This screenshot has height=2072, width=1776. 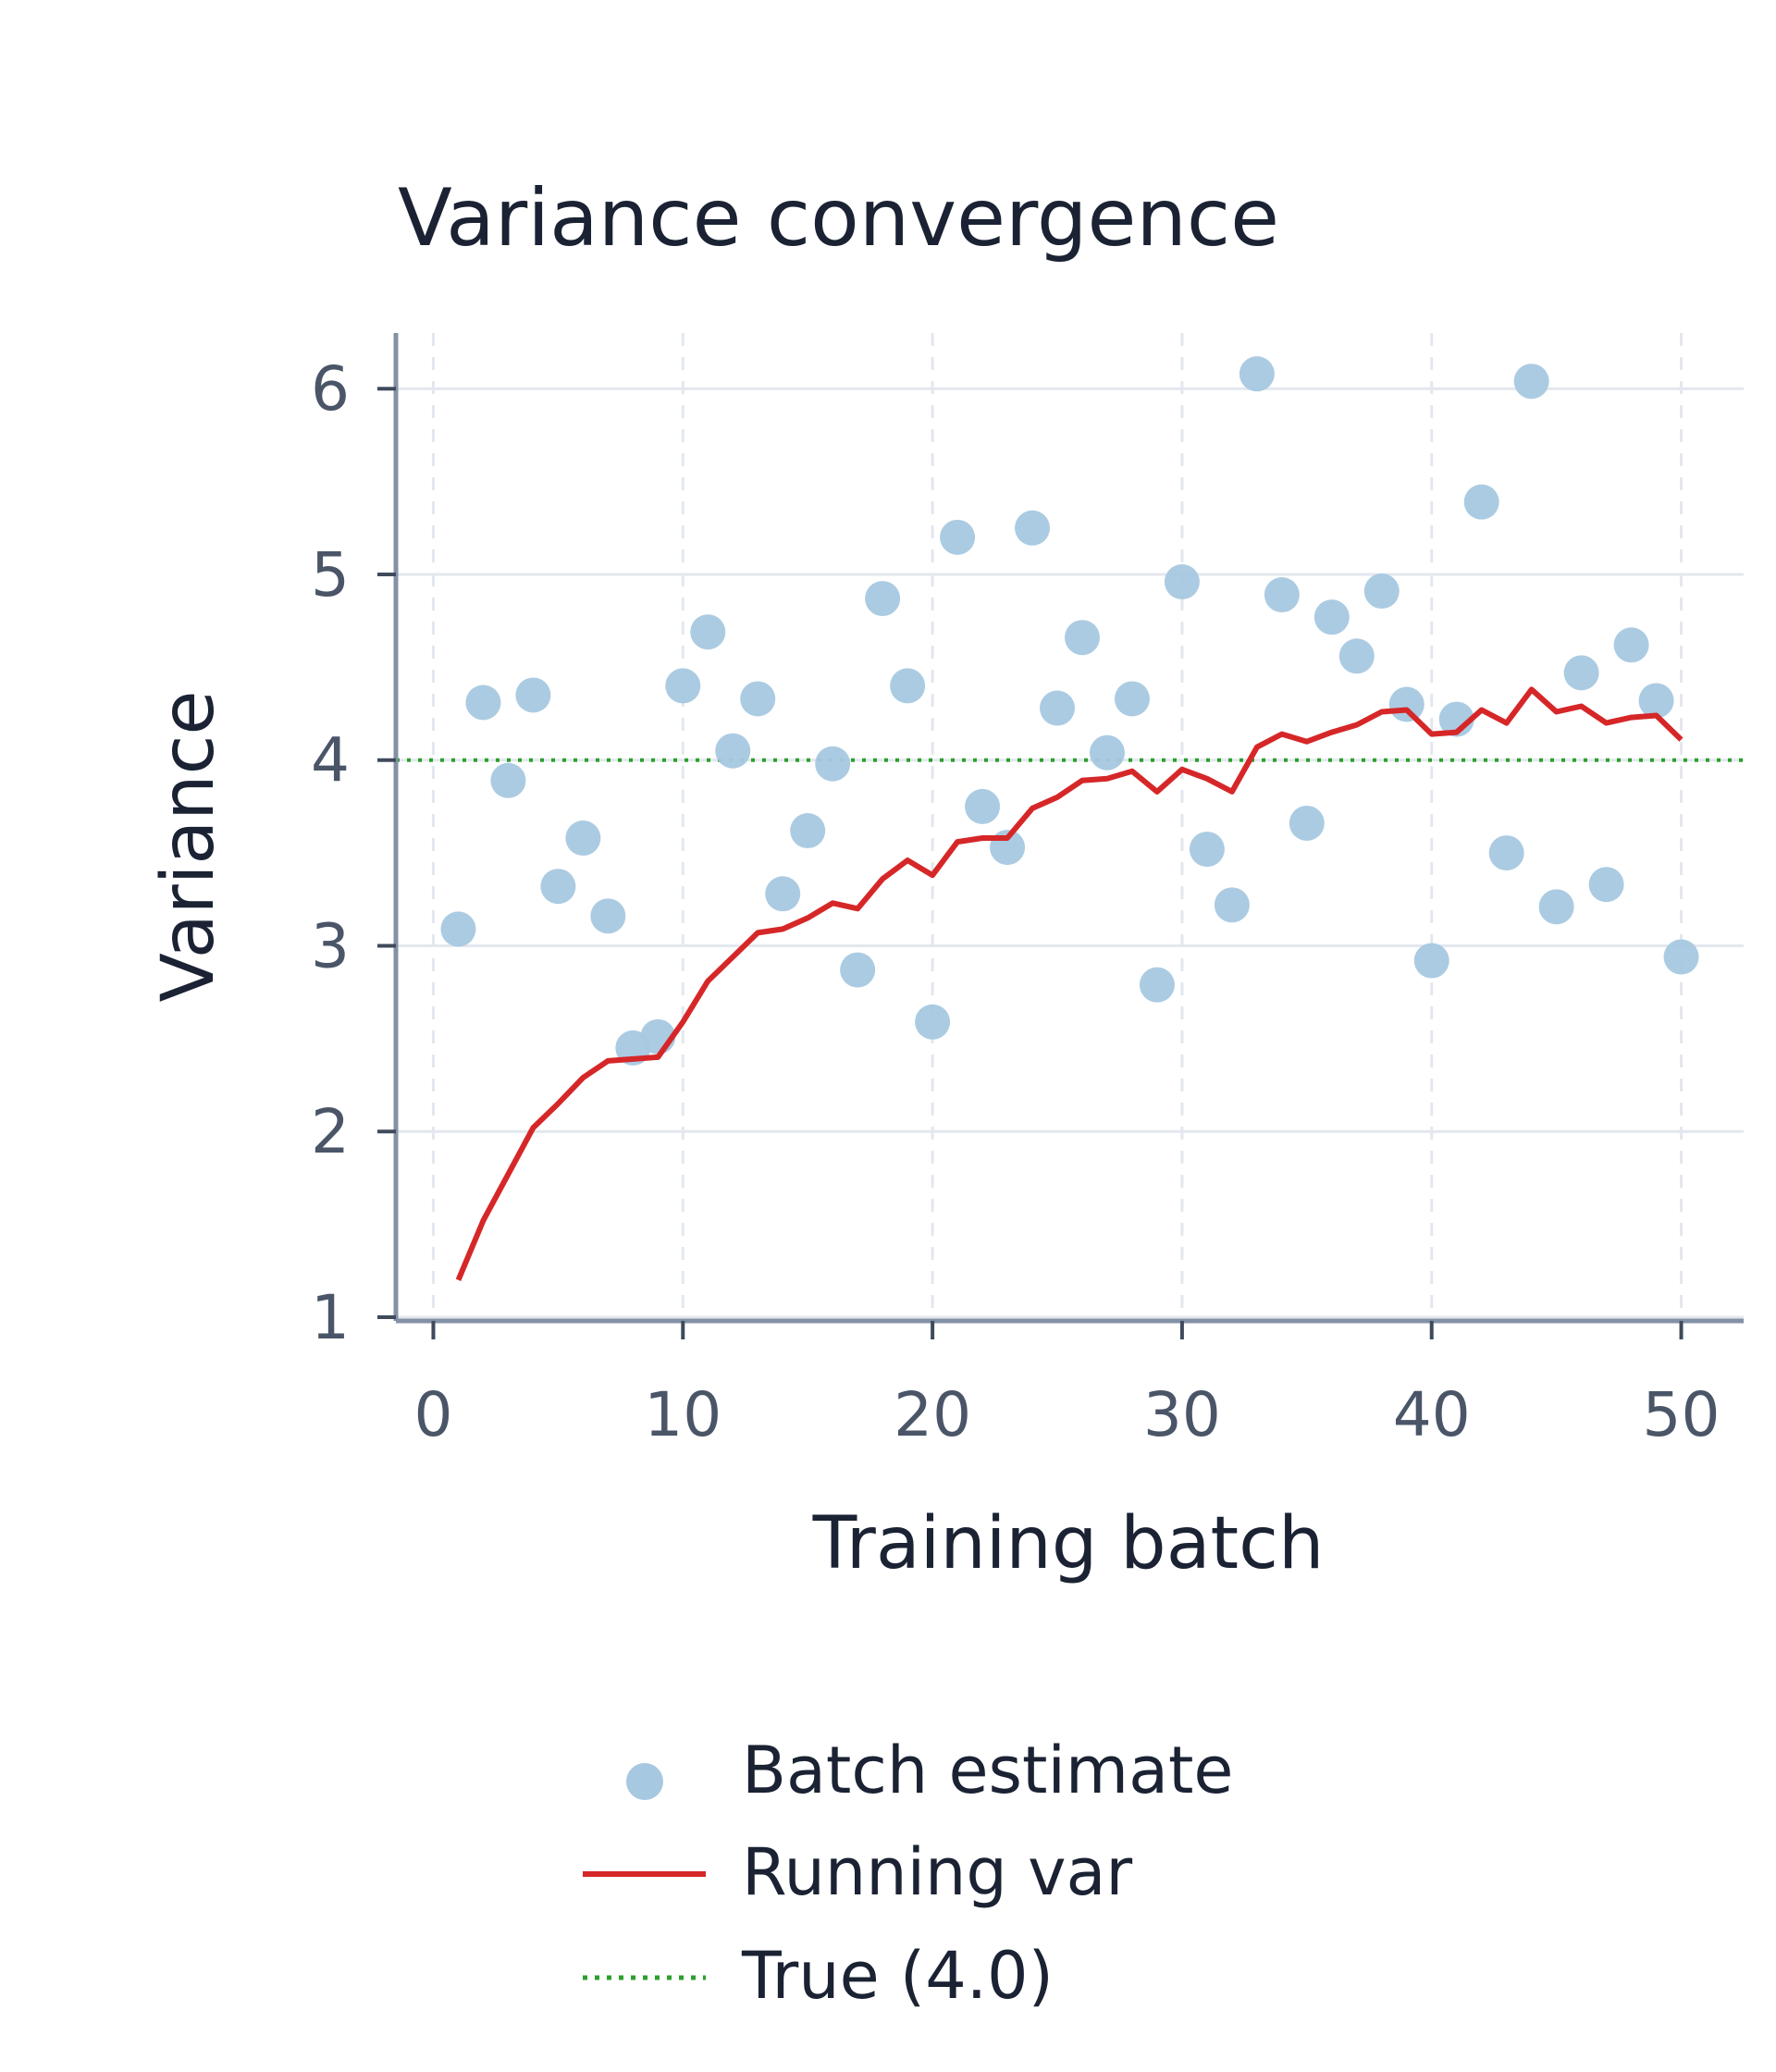 I want to click on legend: Batch estimate Running var True (4.0), so click(x=909, y=1873).